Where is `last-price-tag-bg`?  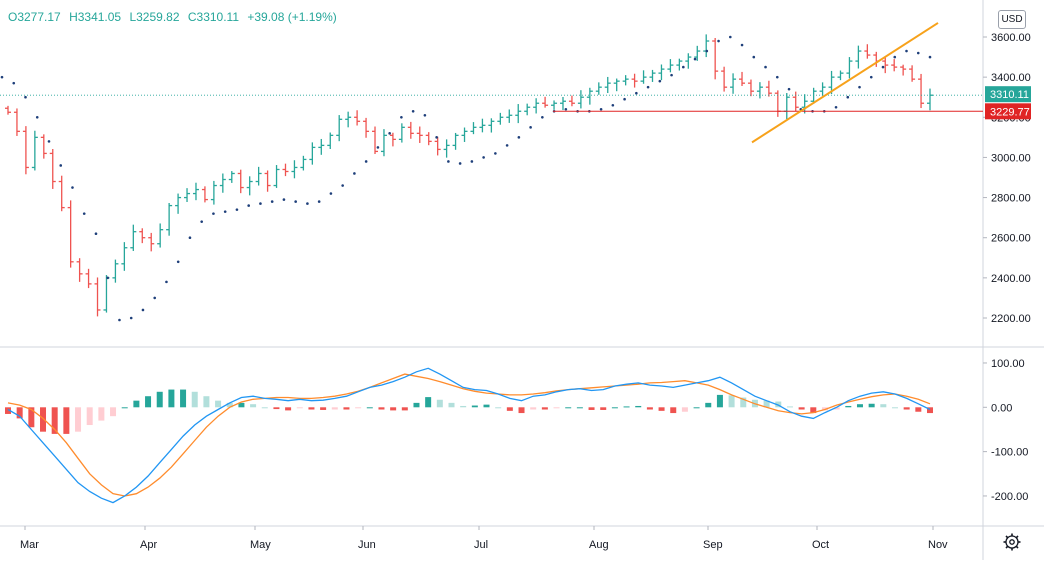
last-price-tag-bg is located at coordinates (1008, 94).